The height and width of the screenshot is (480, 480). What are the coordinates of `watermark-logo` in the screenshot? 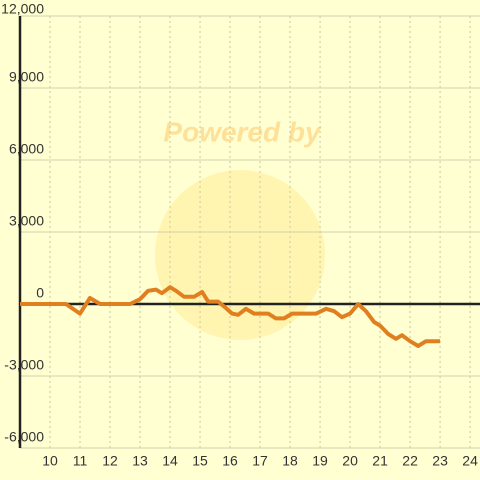 It's located at (240, 255).